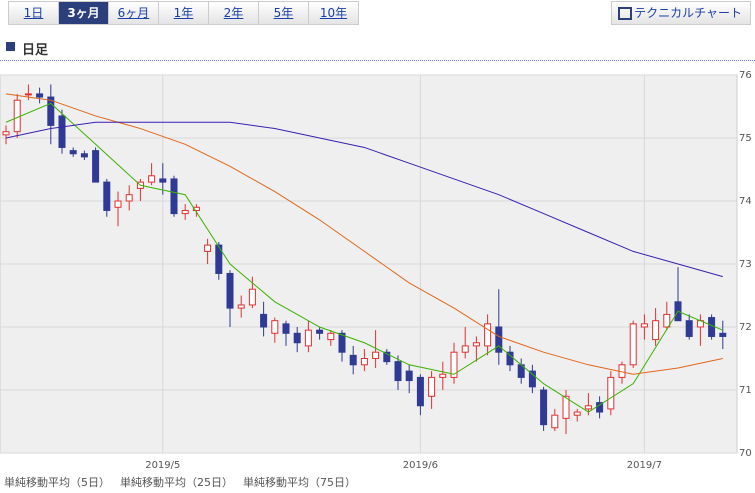  Describe the element at coordinates (333, 13) in the screenshot. I see `tab: 10年` at that location.